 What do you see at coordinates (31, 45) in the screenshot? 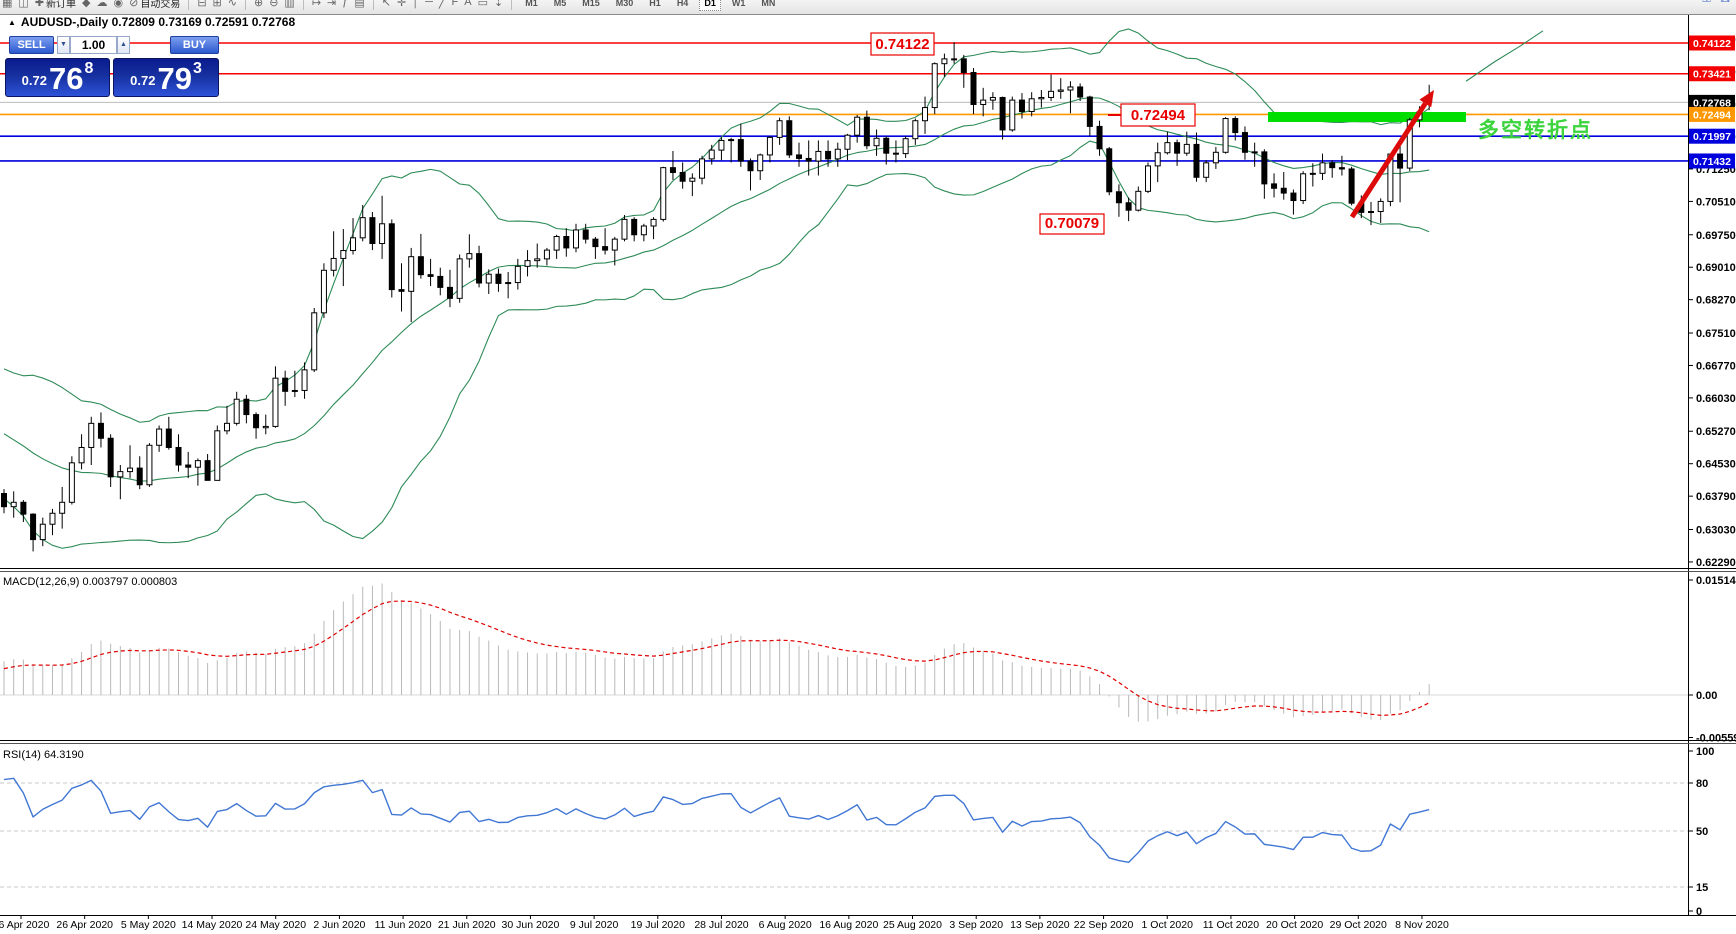
I see `sell-button: SELL` at bounding box center [31, 45].